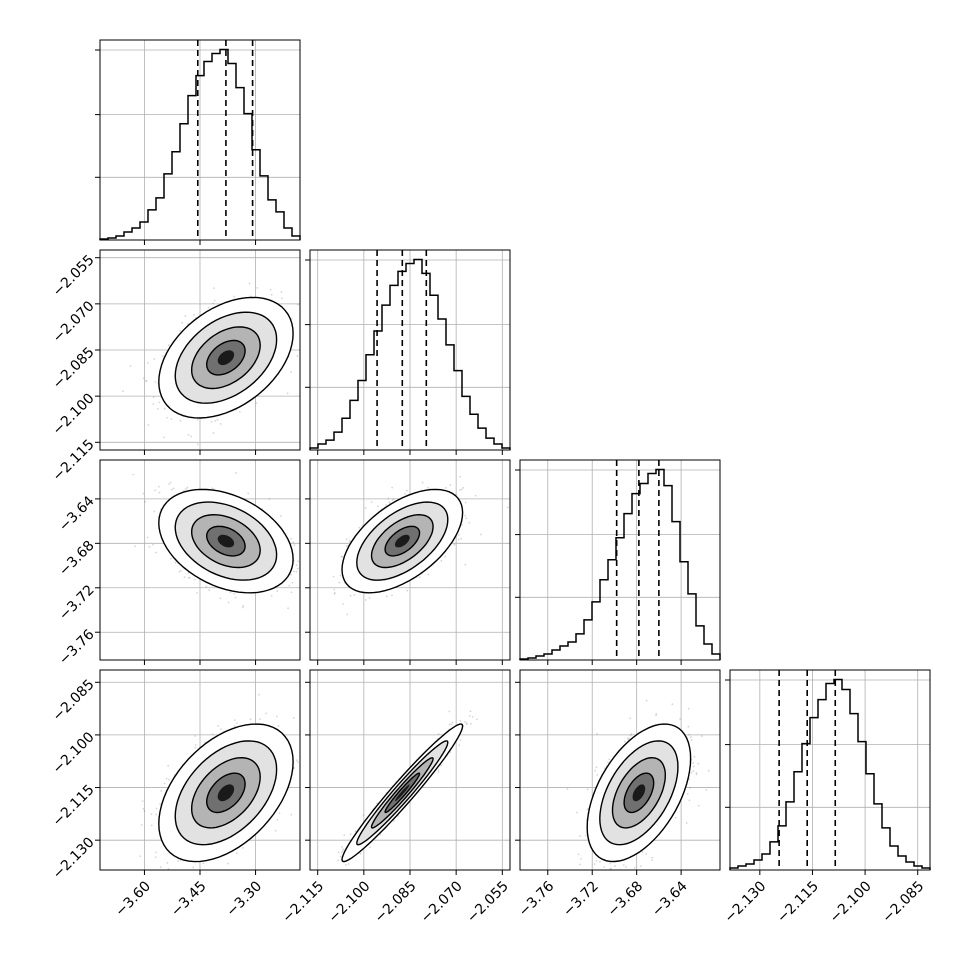  Describe the element at coordinates (402, 541) in the screenshot. I see `density-contour` at that location.